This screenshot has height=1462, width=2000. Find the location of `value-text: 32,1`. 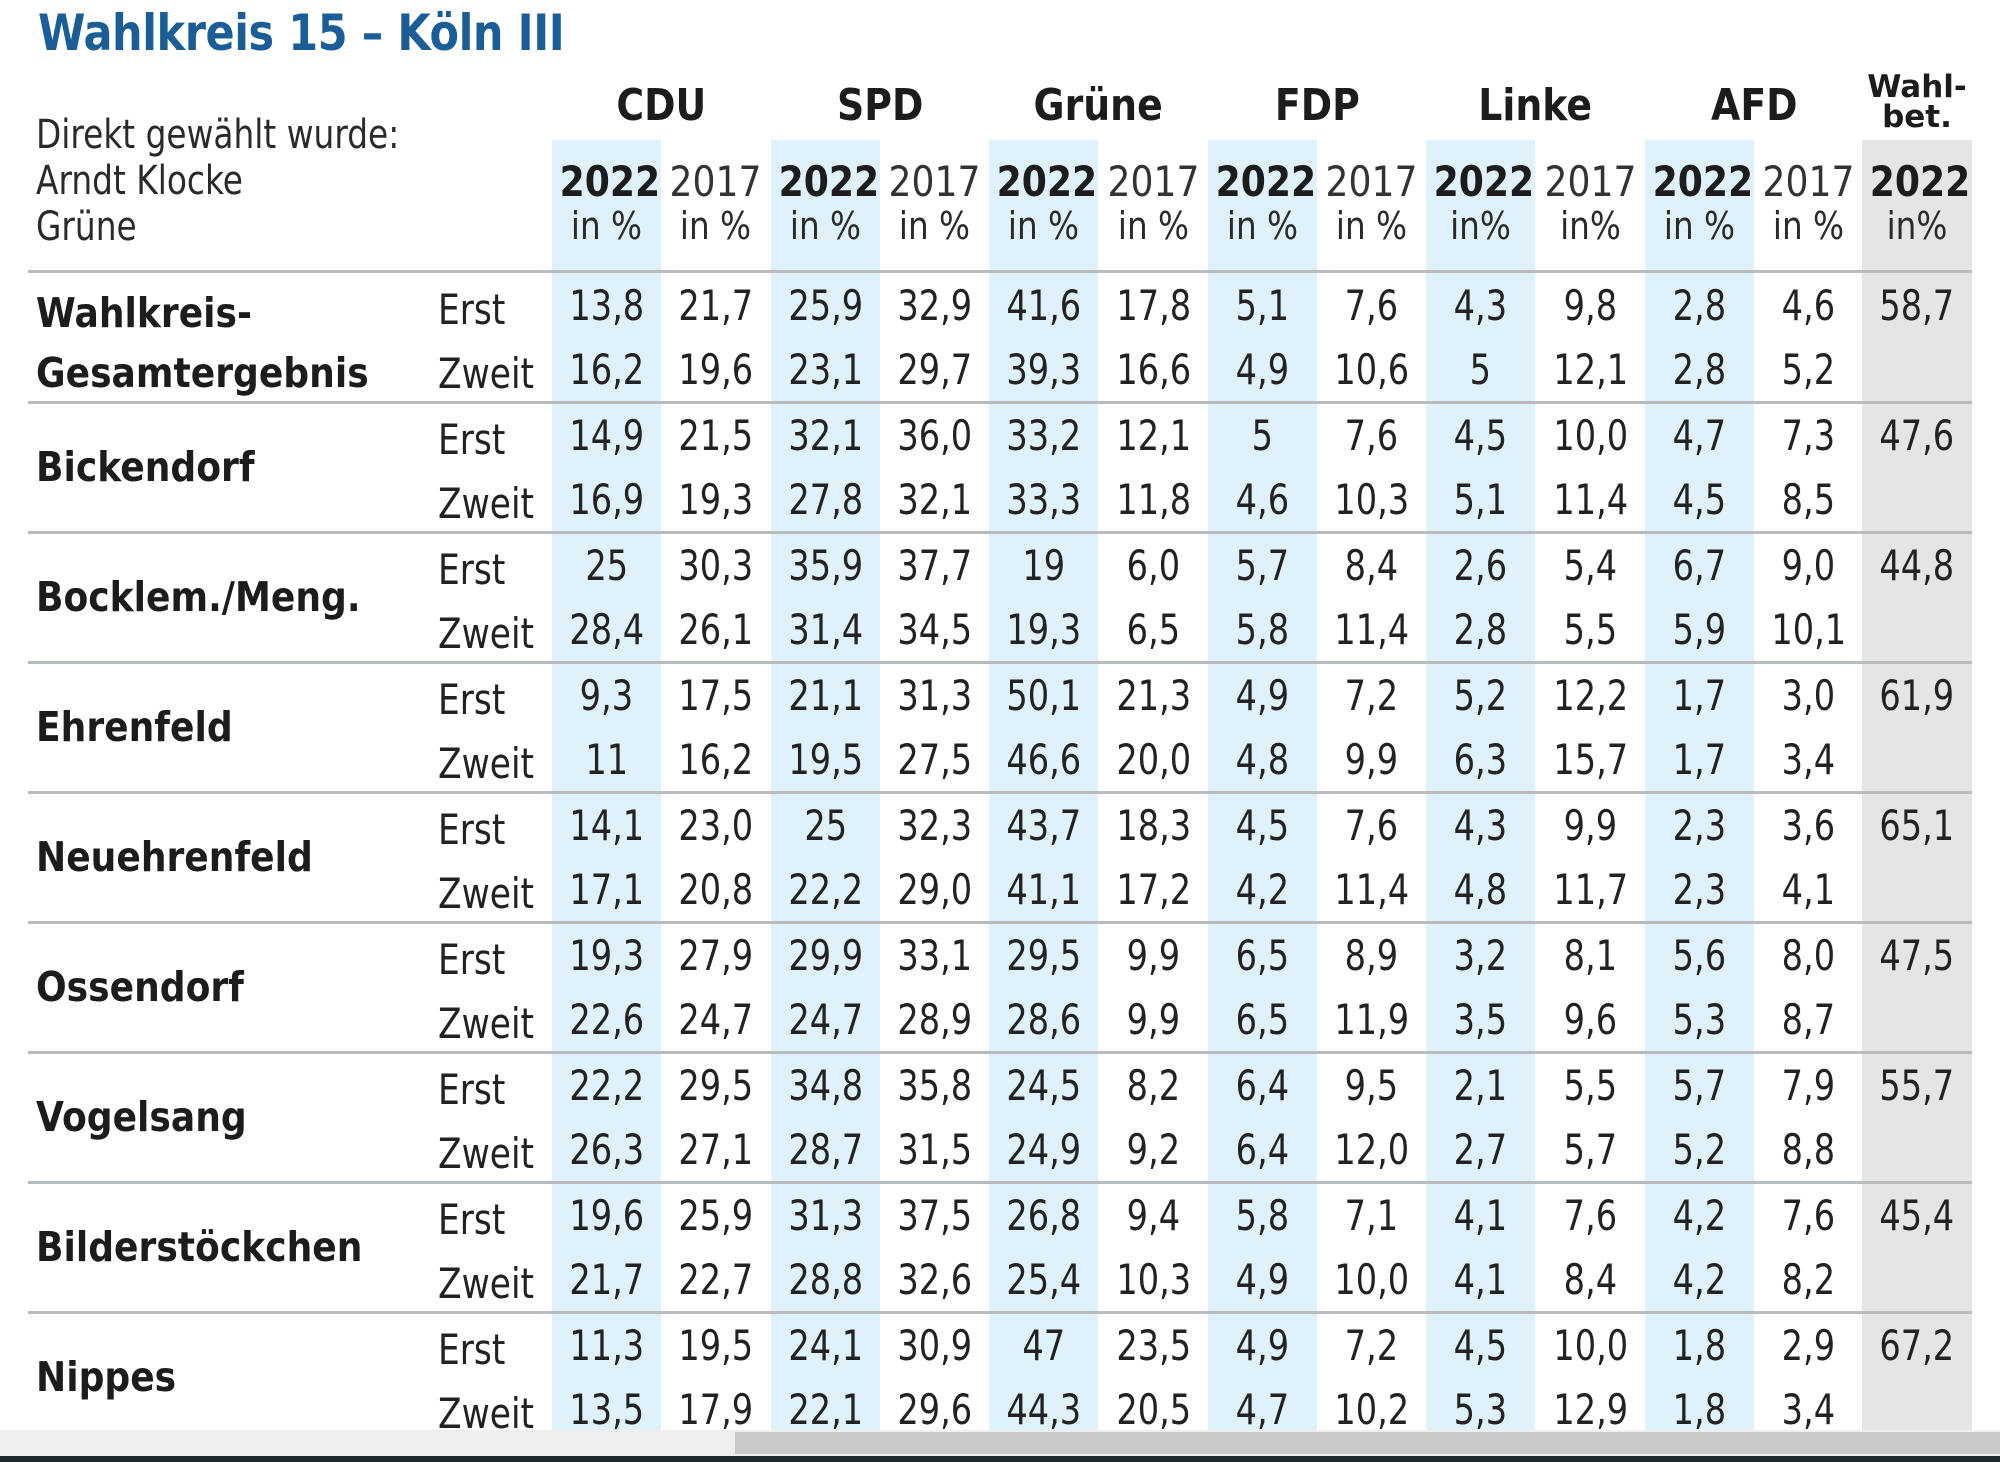

value-text: 32,1 is located at coordinates (934, 499).